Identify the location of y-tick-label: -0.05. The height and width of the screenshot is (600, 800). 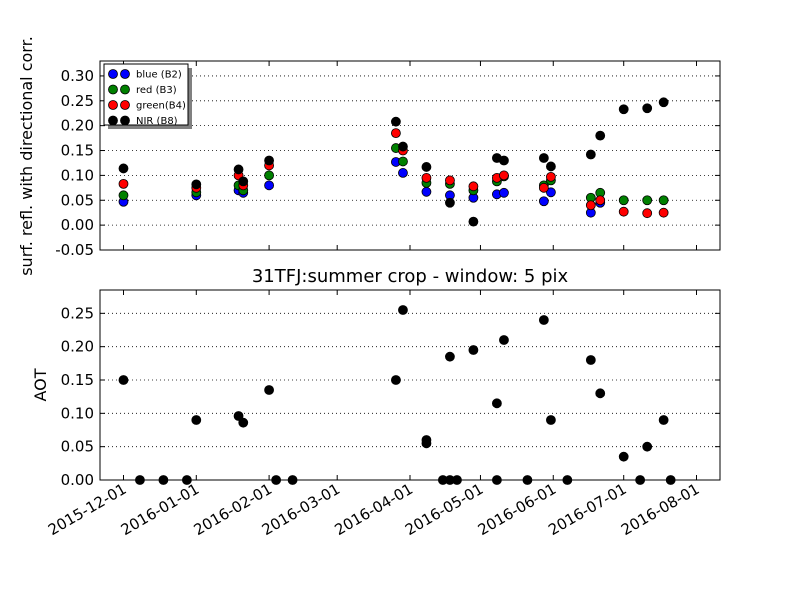
(74, 250).